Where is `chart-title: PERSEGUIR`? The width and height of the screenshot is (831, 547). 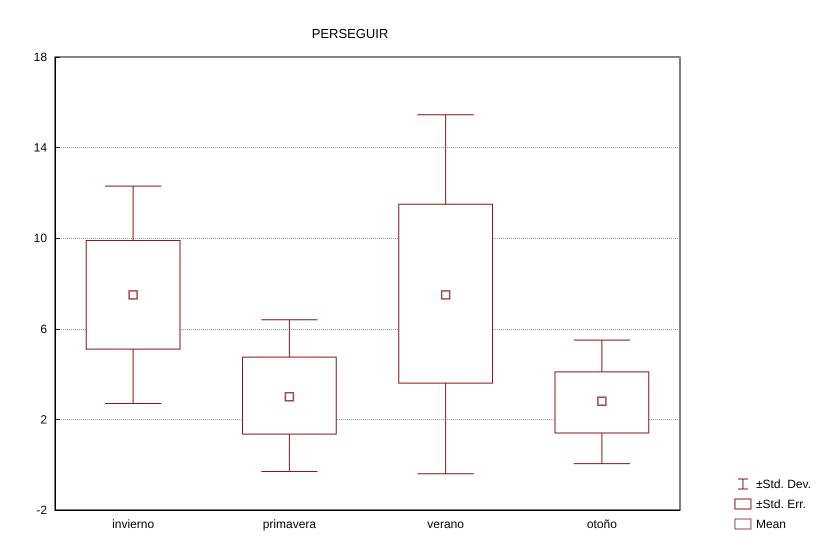 chart-title: PERSEGUIR is located at coordinates (350, 33).